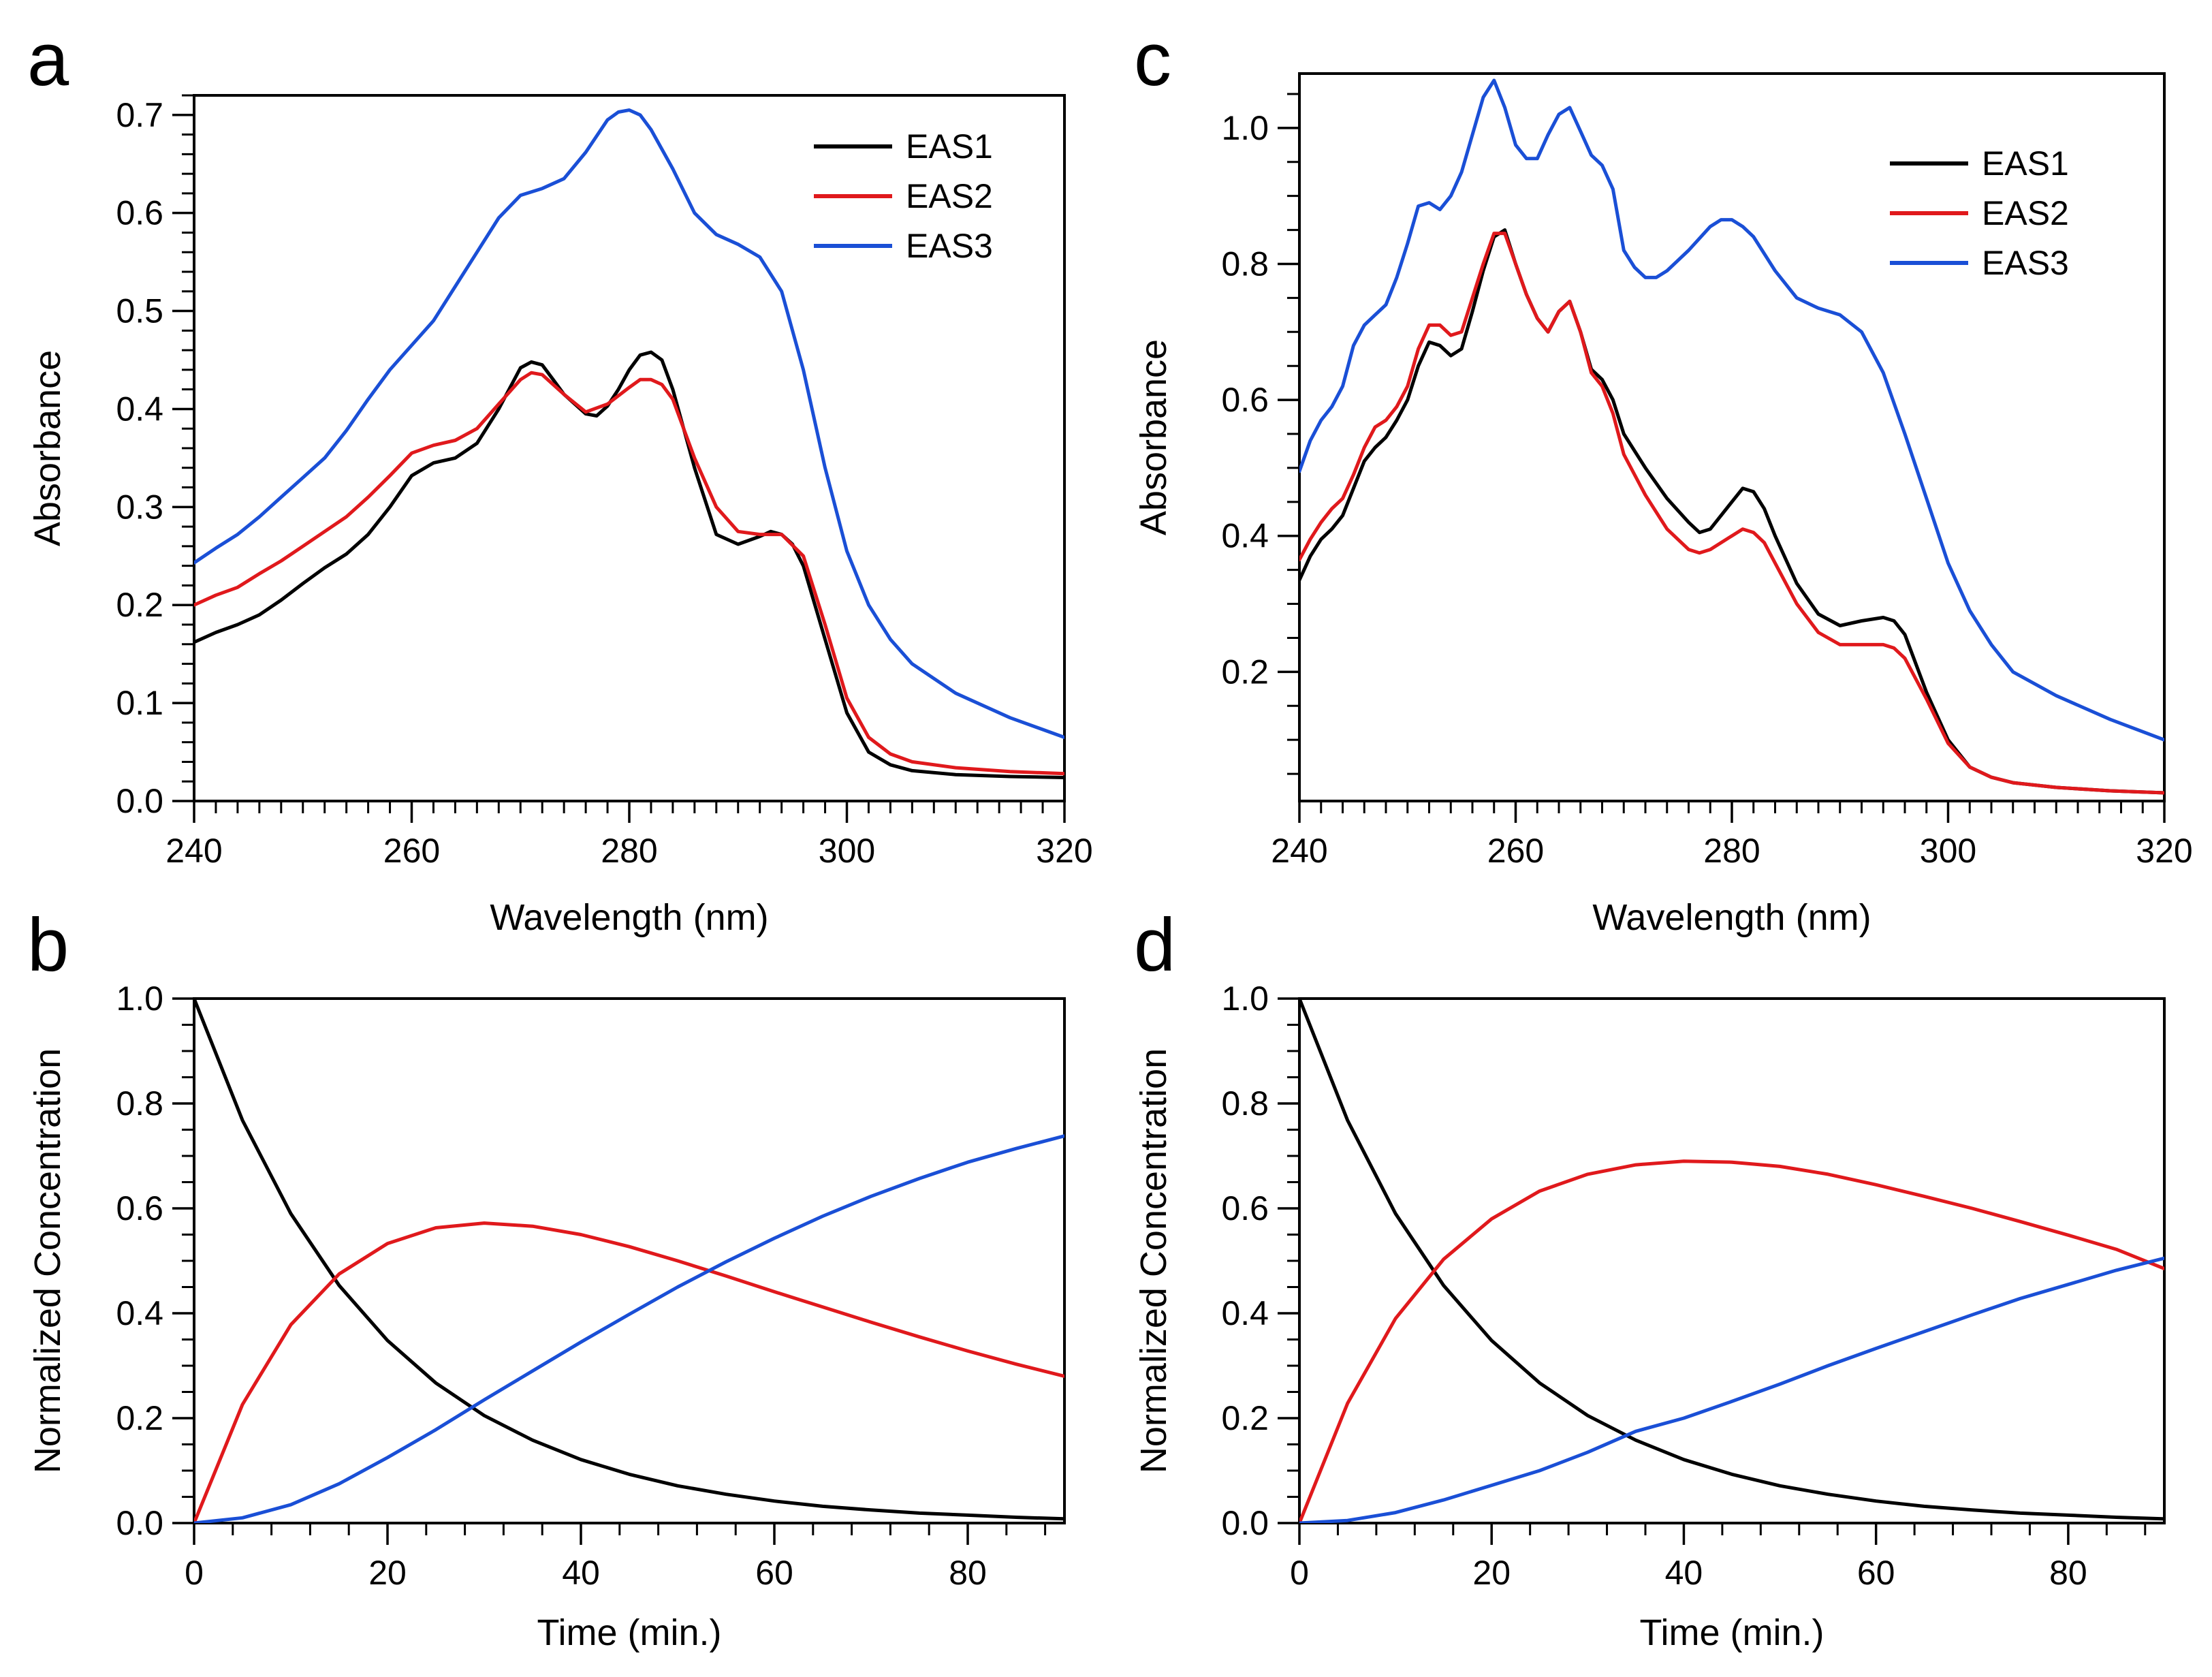 The height and width of the screenshot is (1677, 2212). What do you see at coordinates (48, 945) in the screenshot?
I see `panel-letter: b` at bounding box center [48, 945].